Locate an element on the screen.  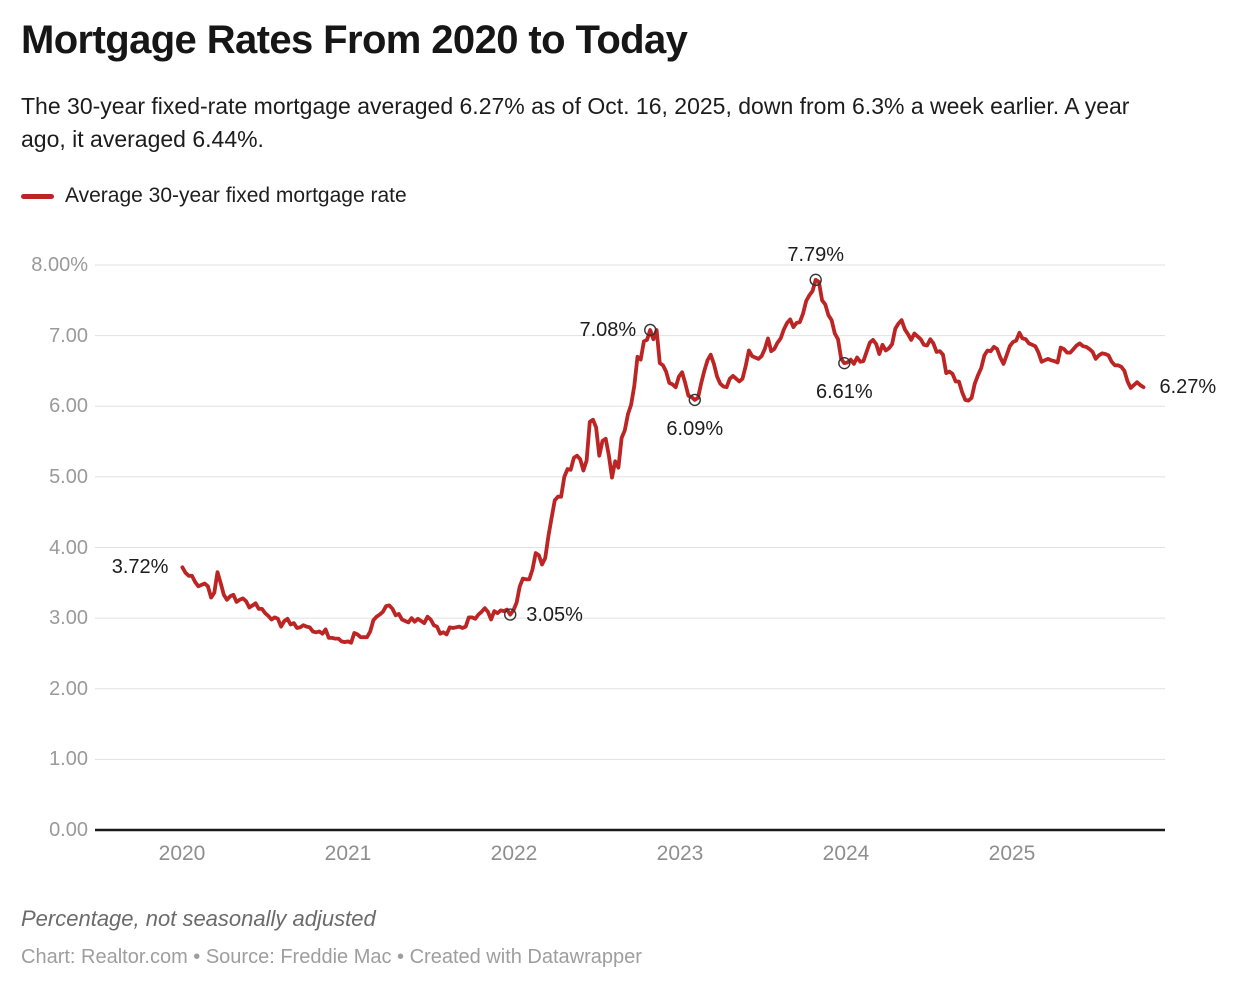
legend: Average 30-year fixed mortgage rate is located at coordinates (214, 196).